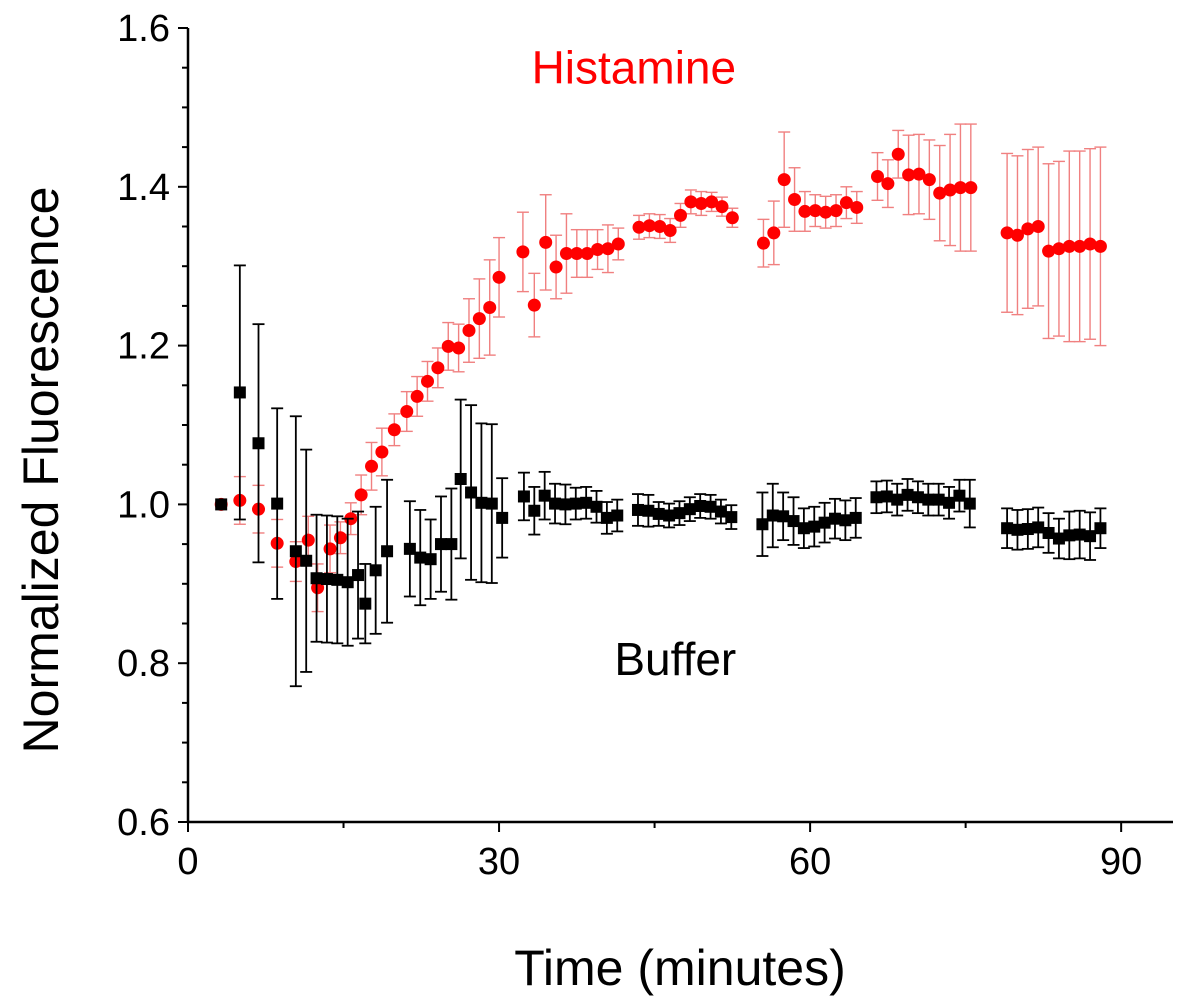 The image size is (1186, 1000). What do you see at coordinates (143, 664) in the screenshot?
I see `y-tick-label: 0.8` at bounding box center [143, 664].